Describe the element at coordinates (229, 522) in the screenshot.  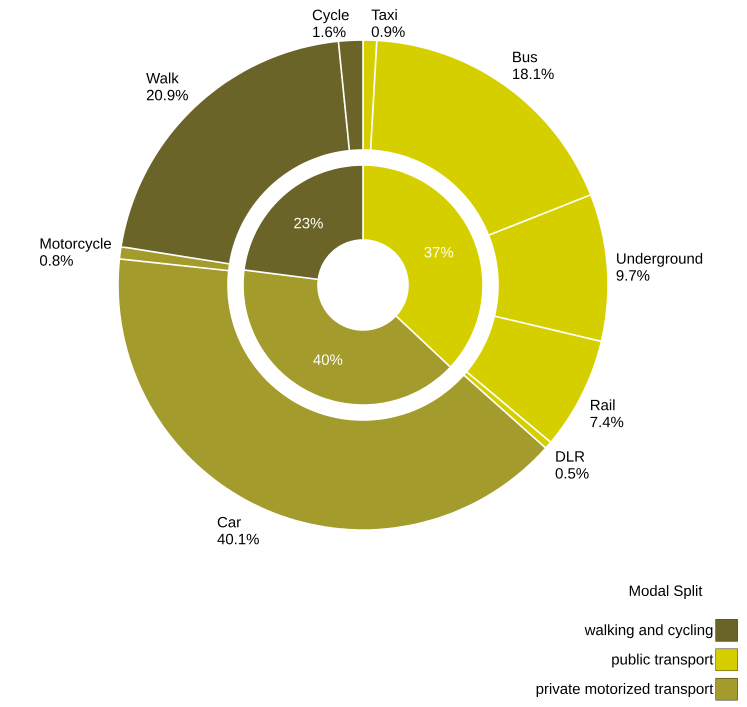
I see `slice-label: Car` at that location.